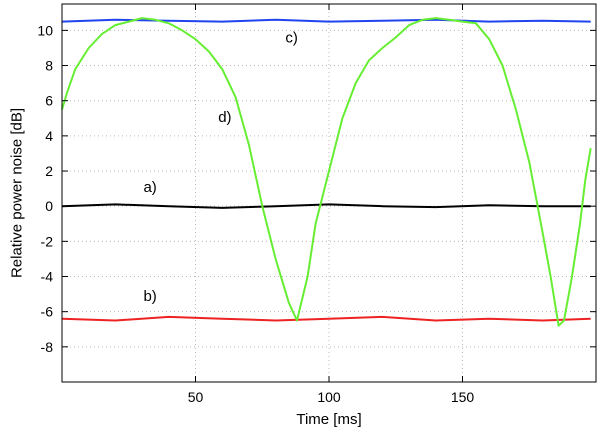 This screenshot has width=599, height=432. What do you see at coordinates (49, 66) in the screenshot?
I see `y-tick-label: 8` at bounding box center [49, 66].